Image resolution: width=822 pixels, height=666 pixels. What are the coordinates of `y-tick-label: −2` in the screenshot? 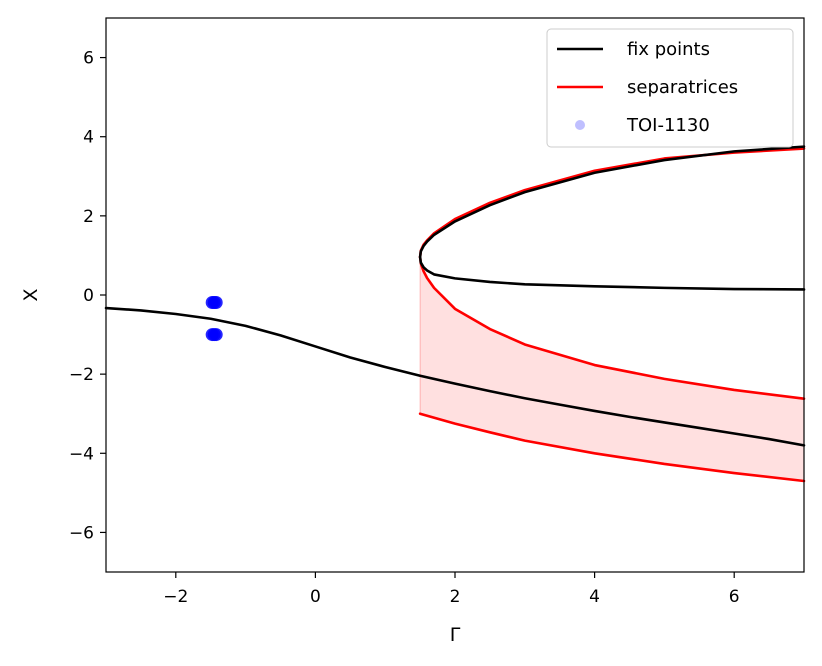 It's located at (81, 375).